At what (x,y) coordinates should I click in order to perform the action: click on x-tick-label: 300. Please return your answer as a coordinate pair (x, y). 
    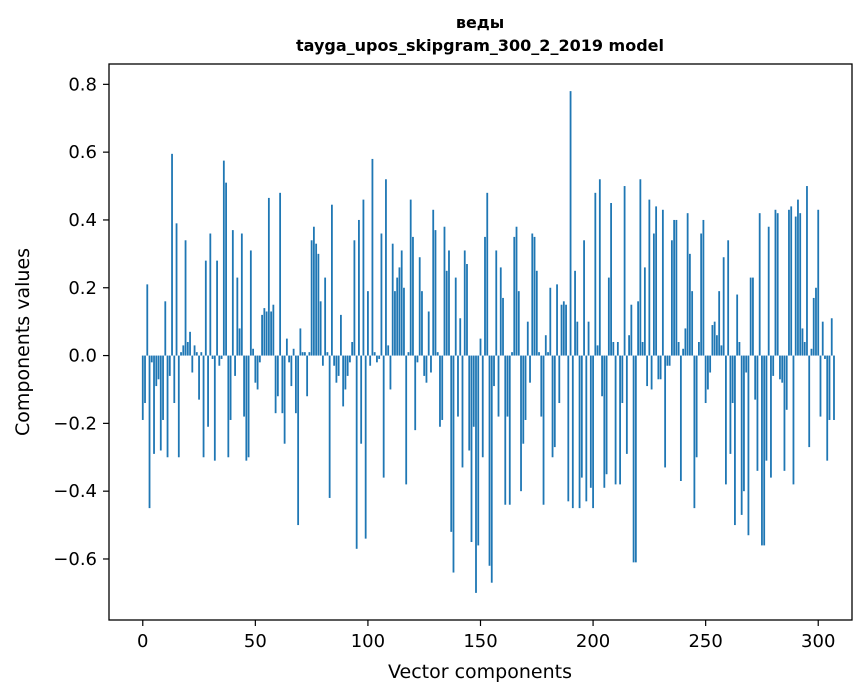
    Looking at the image, I should click on (818, 641).